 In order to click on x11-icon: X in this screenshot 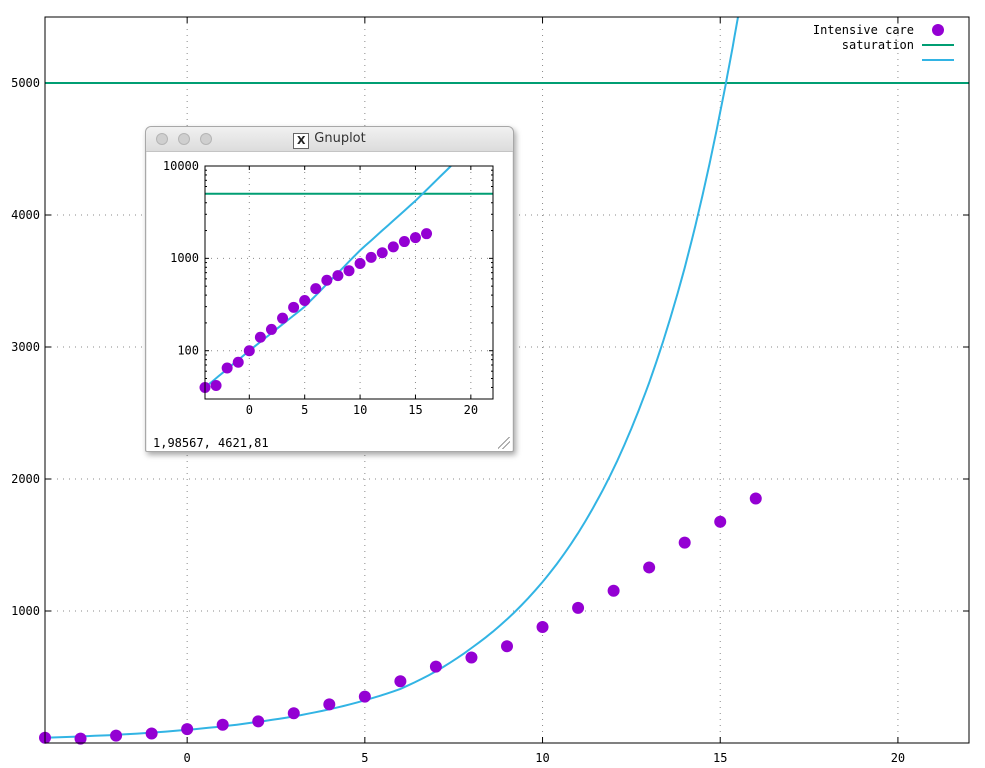, I will do `click(301, 141)`.